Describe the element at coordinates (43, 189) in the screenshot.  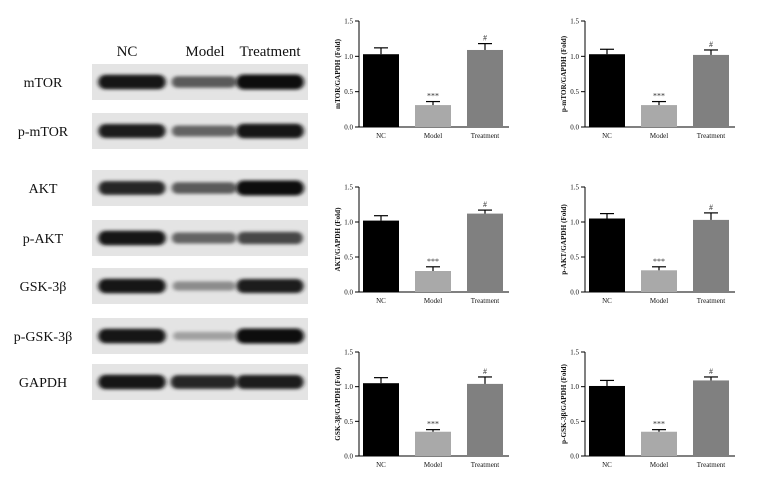
I see `protein-label: AKT` at that location.